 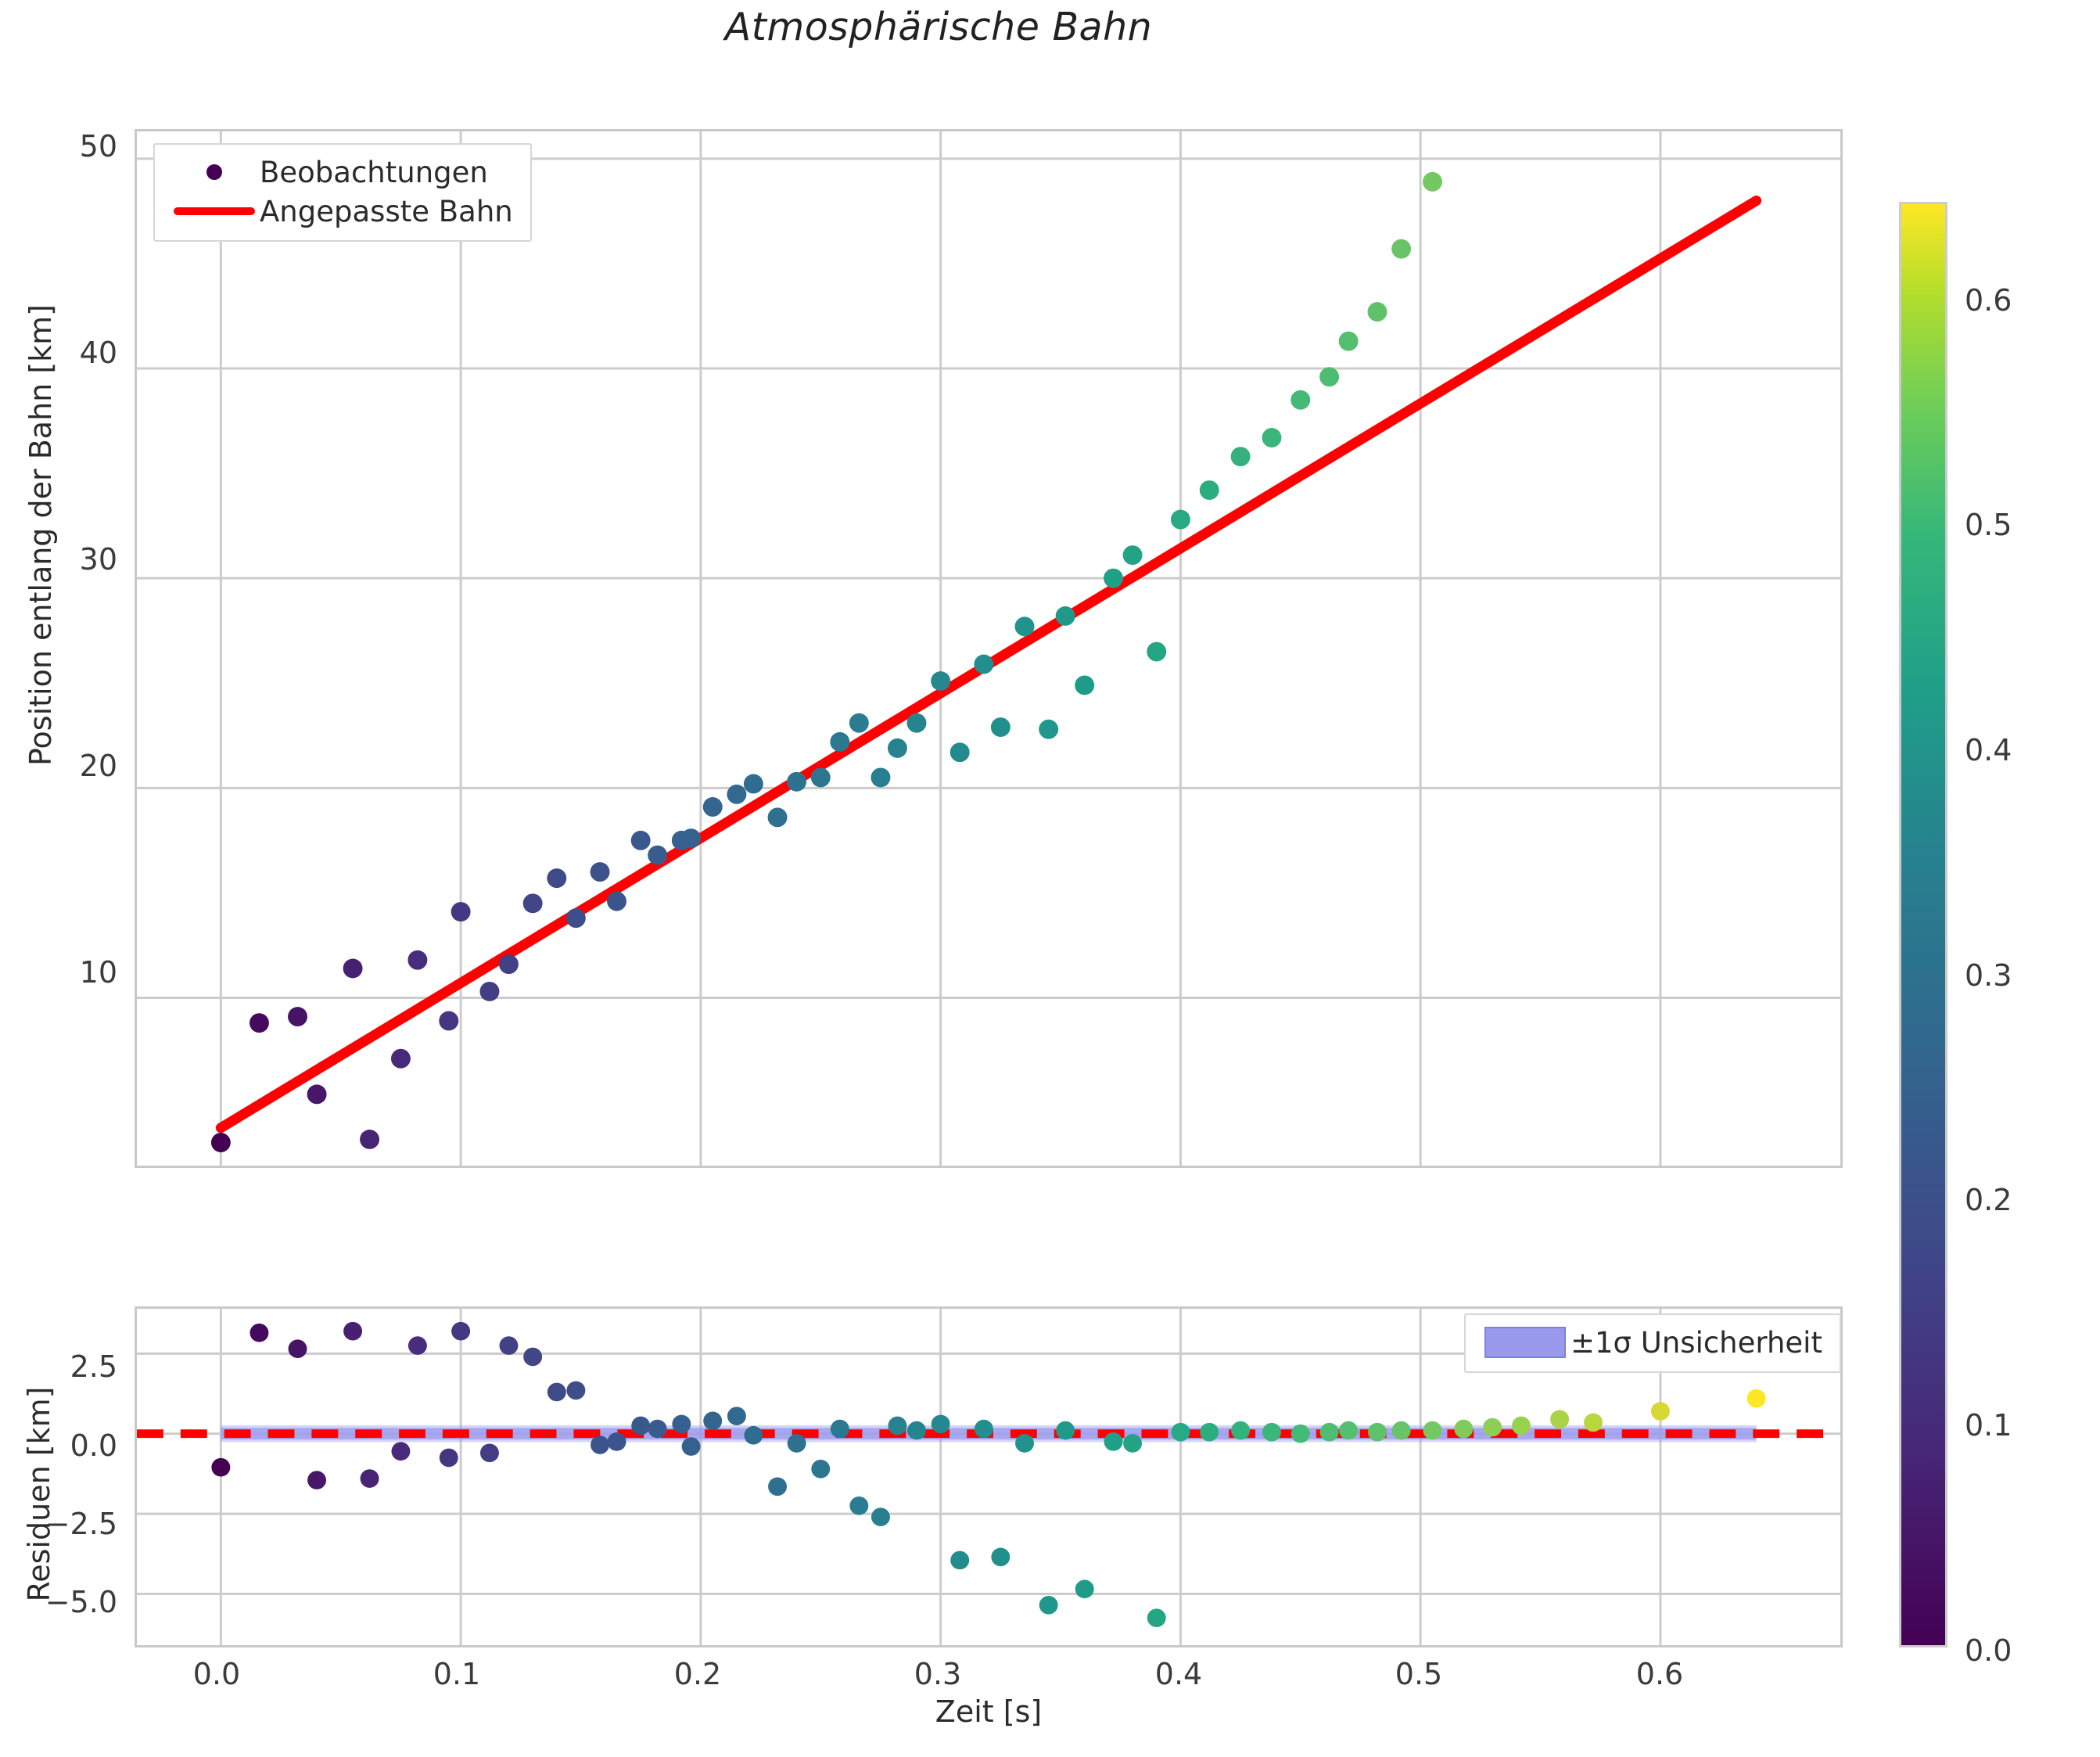 I want to click on colorbar, so click(x=1923, y=924).